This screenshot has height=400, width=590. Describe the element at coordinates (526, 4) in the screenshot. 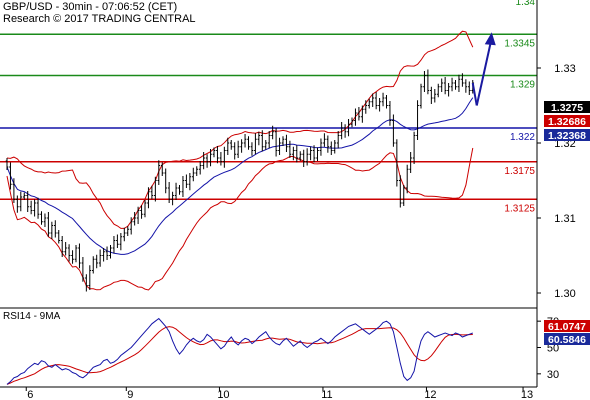

I see `level-label: 1.34` at that location.